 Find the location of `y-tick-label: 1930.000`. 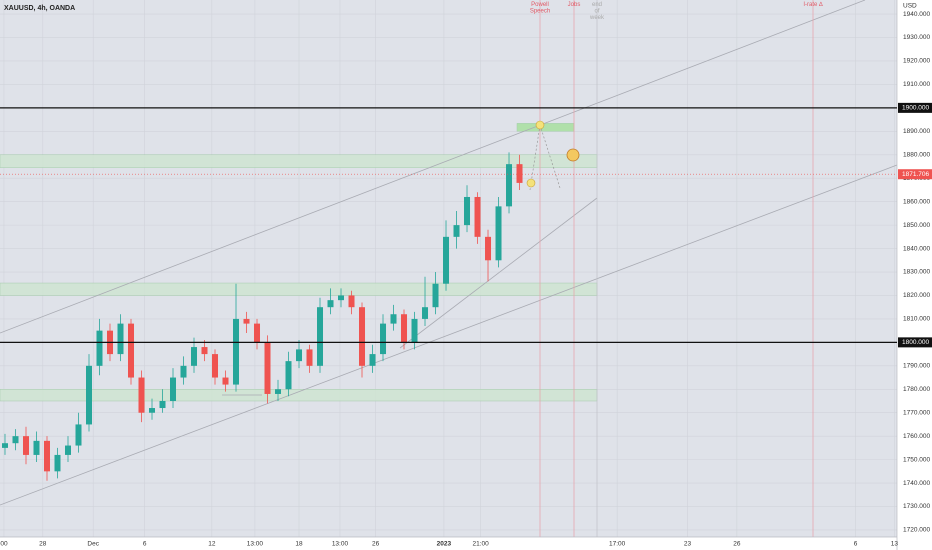

y-tick-label: 1930.000 is located at coordinates (916, 37).